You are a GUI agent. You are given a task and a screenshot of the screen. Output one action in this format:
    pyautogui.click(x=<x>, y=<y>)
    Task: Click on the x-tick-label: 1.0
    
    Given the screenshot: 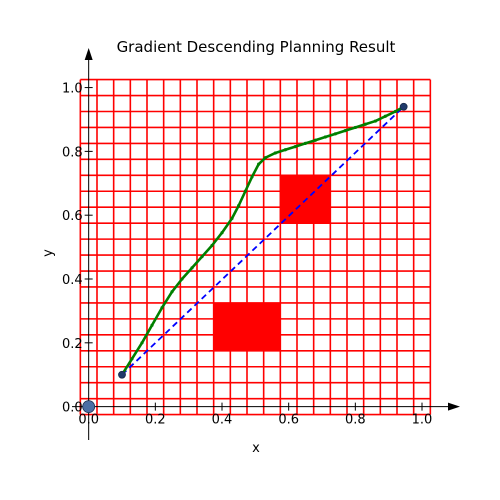 What is the action you would take?
    pyautogui.click(x=422, y=420)
    